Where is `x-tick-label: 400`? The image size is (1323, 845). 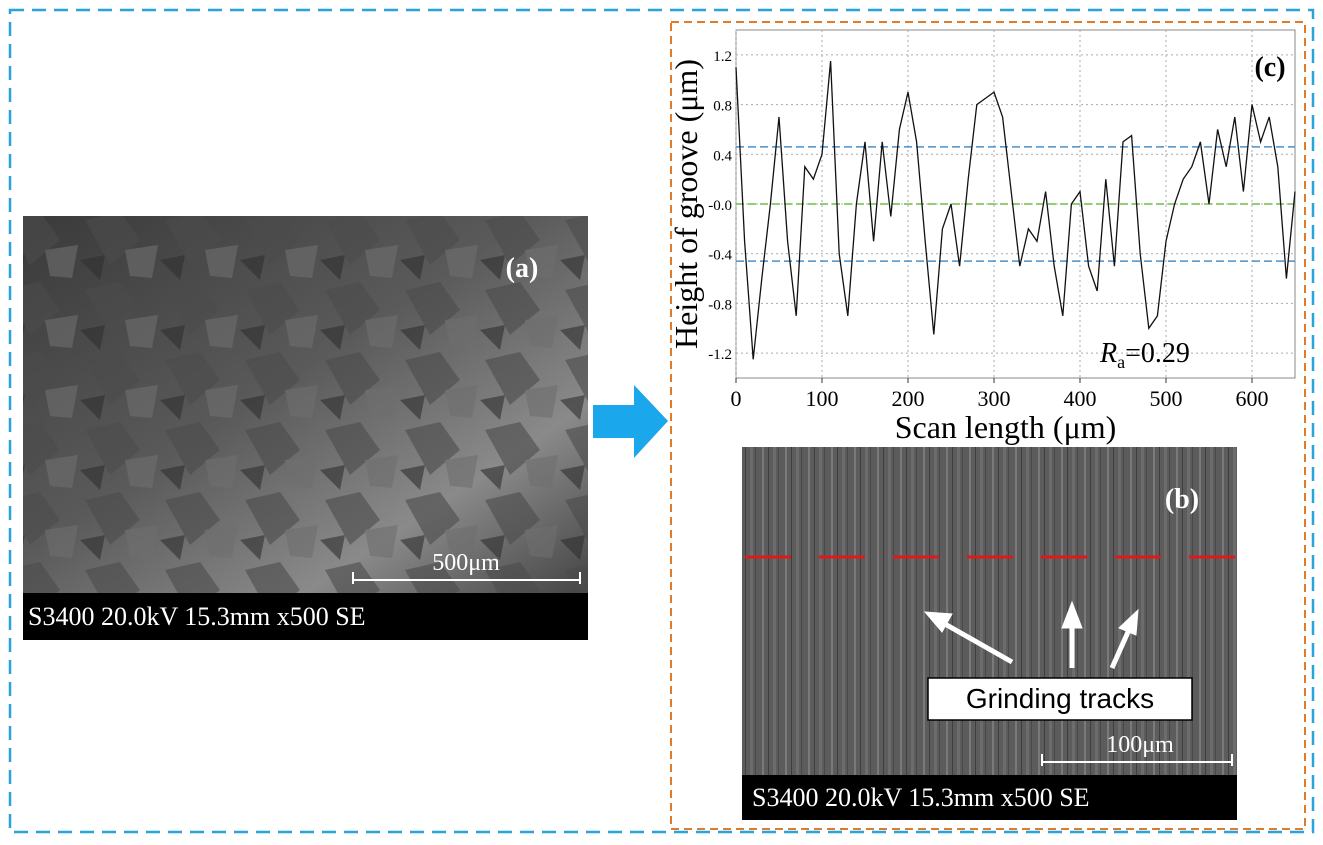
x-tick-label: 400 is located at coordinates (1080, 398).